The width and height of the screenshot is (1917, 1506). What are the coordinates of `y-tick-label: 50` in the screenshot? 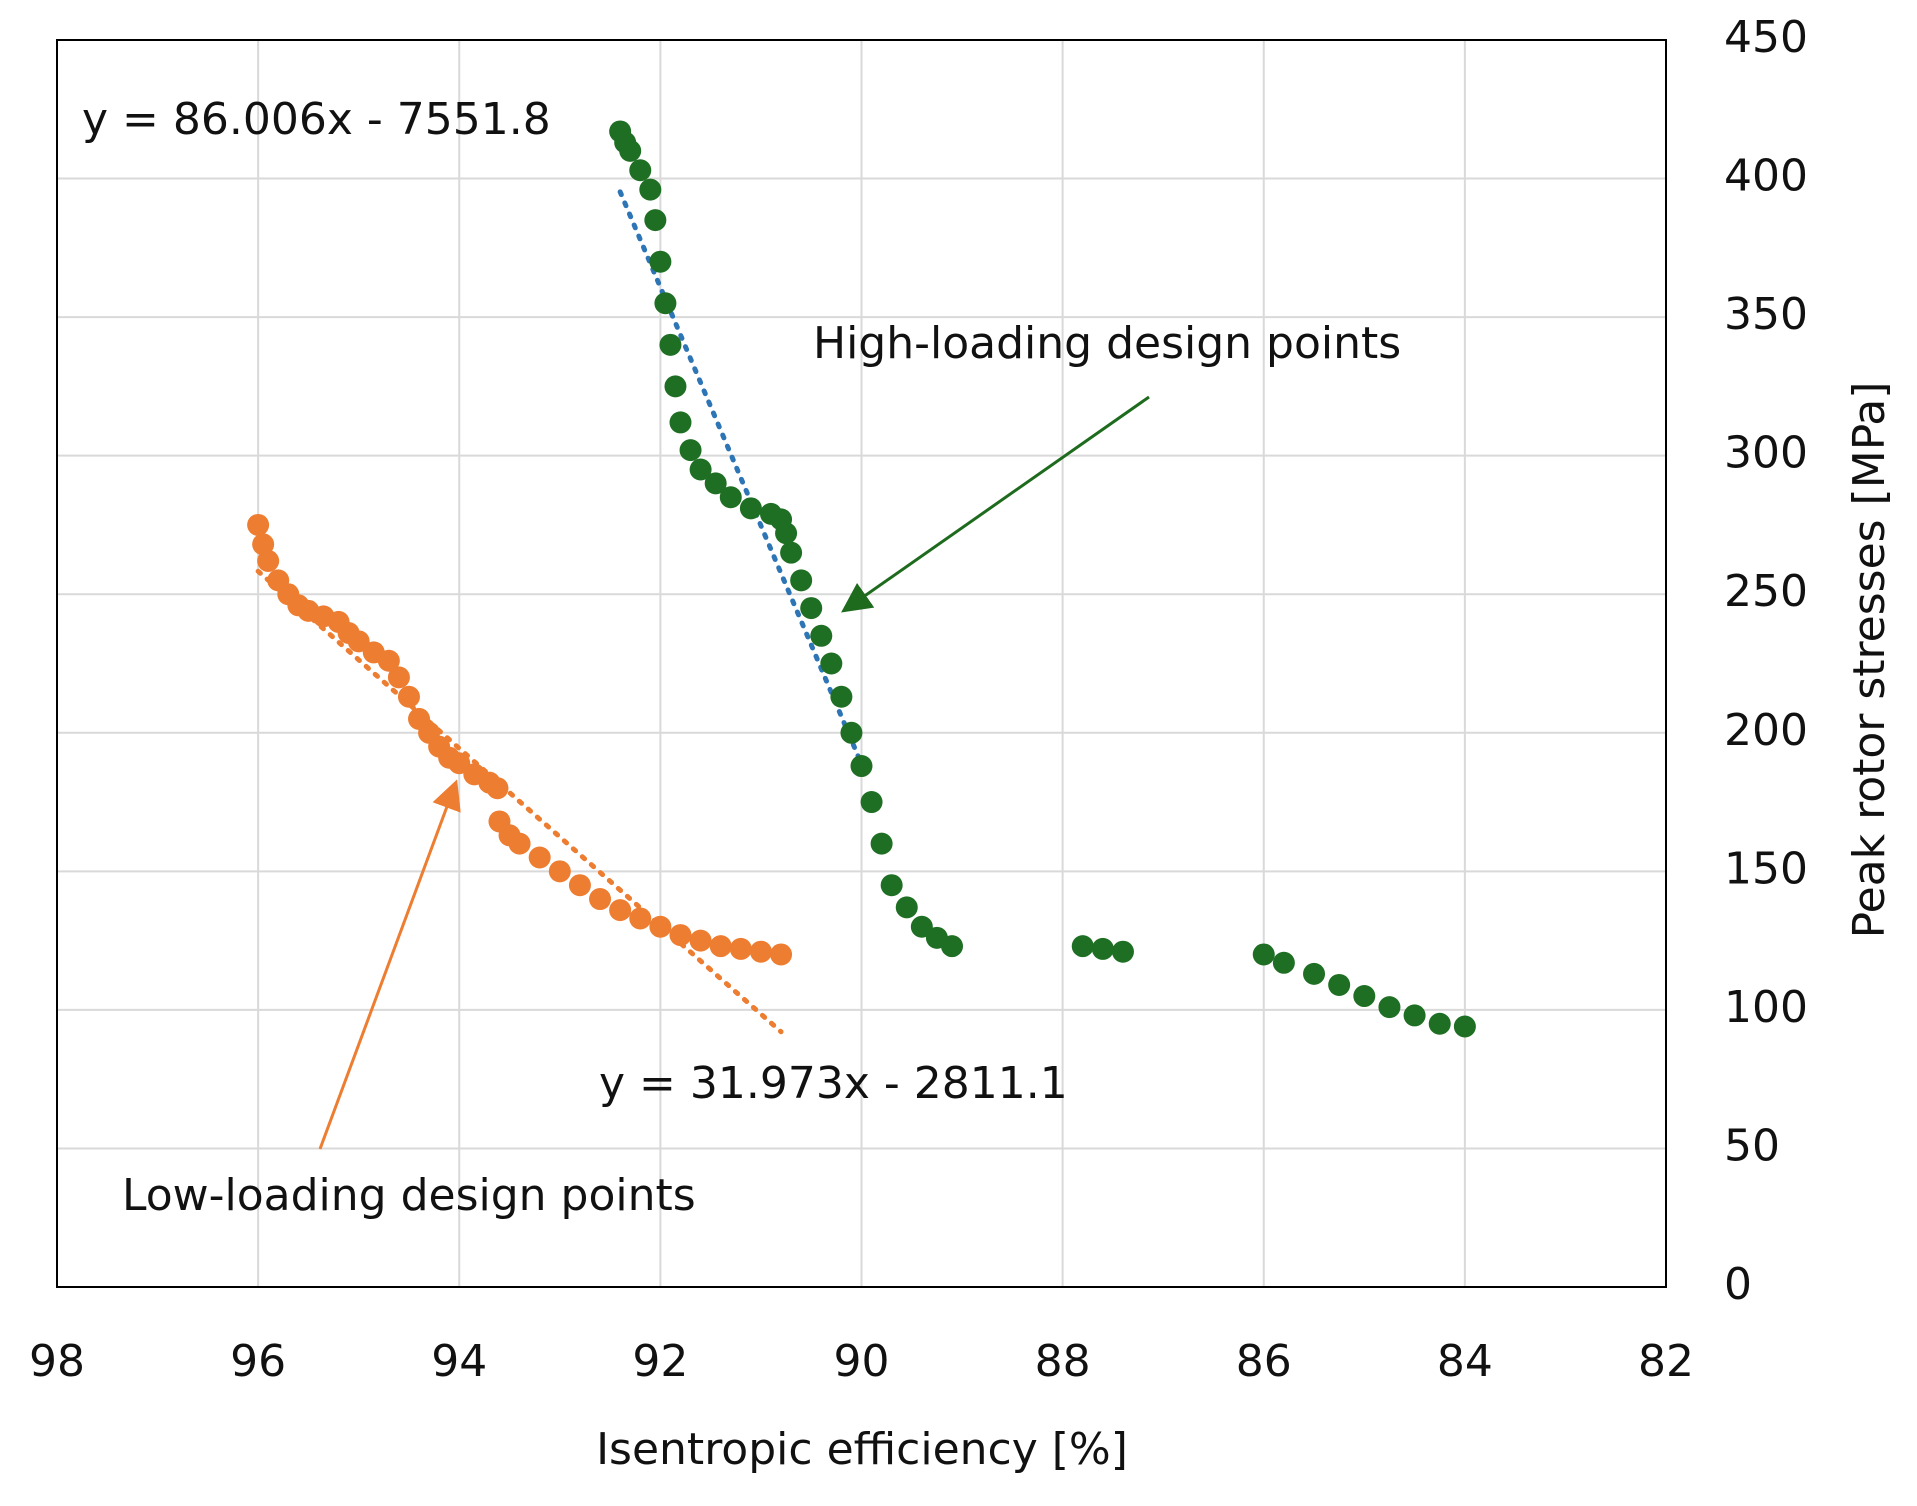 It's located at (1752, 1145).